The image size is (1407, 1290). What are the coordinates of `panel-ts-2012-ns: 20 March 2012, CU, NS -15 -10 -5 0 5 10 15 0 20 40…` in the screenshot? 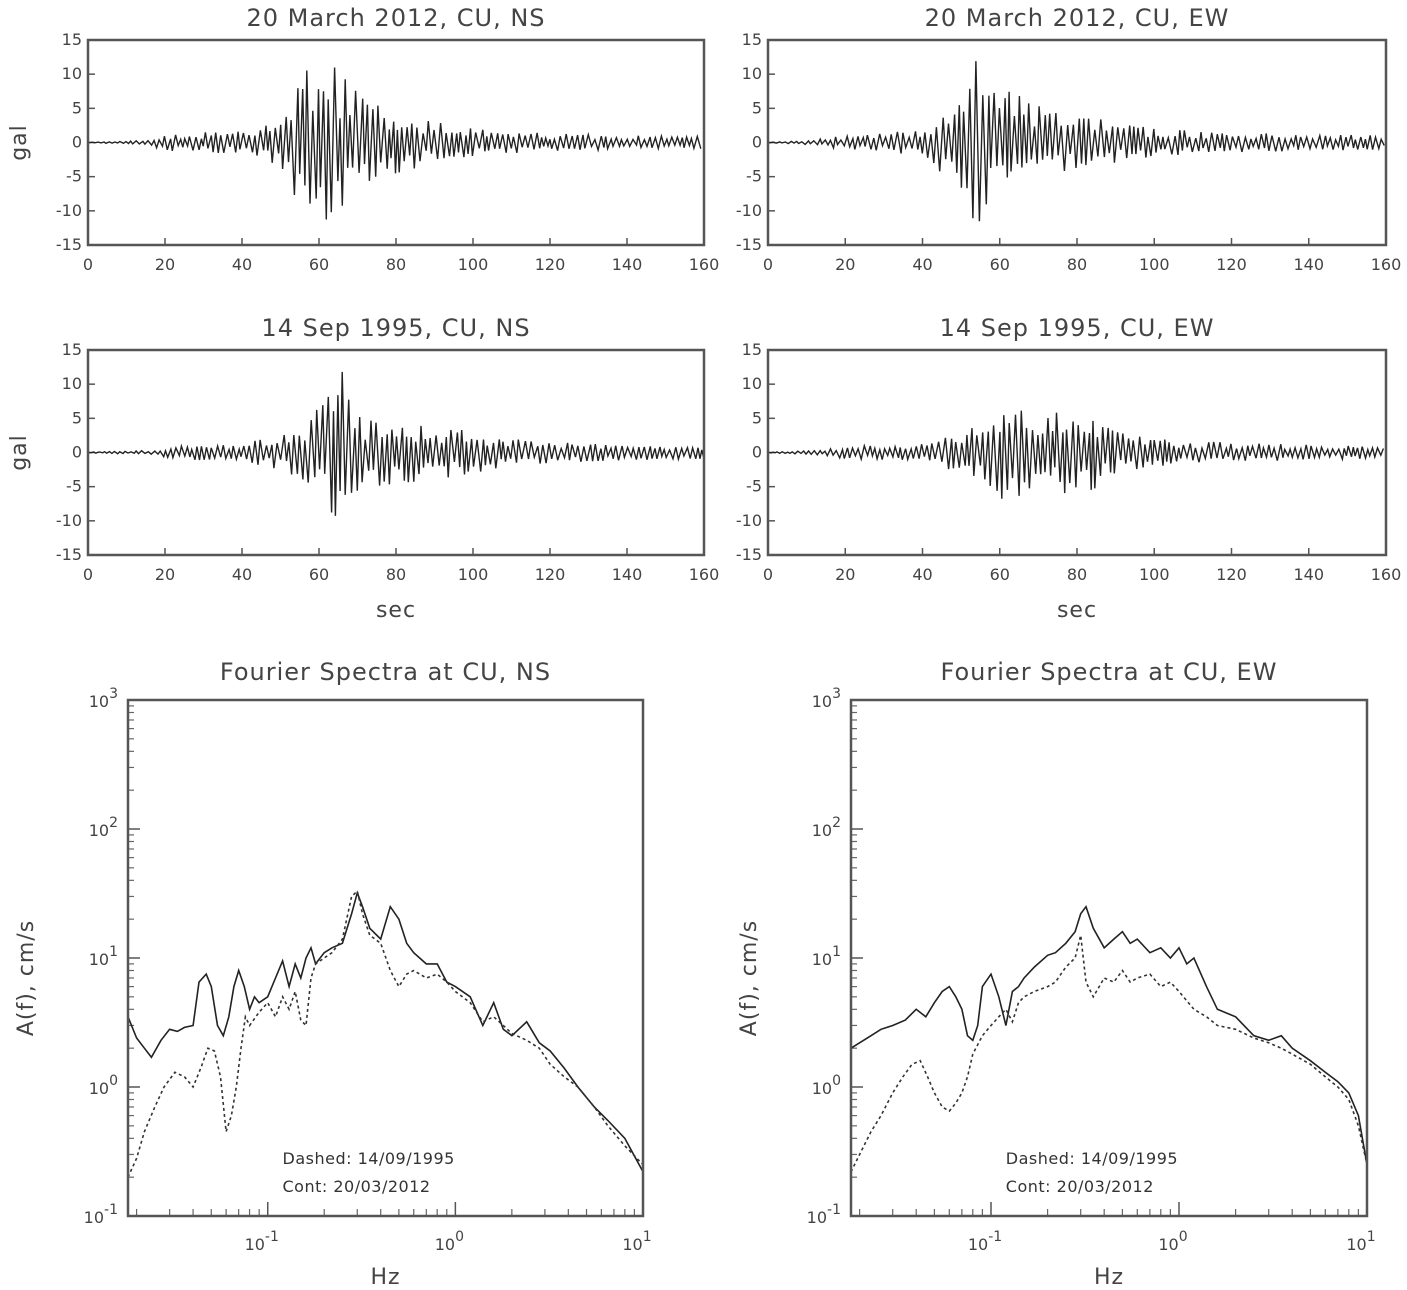 It's located at (363, 139).